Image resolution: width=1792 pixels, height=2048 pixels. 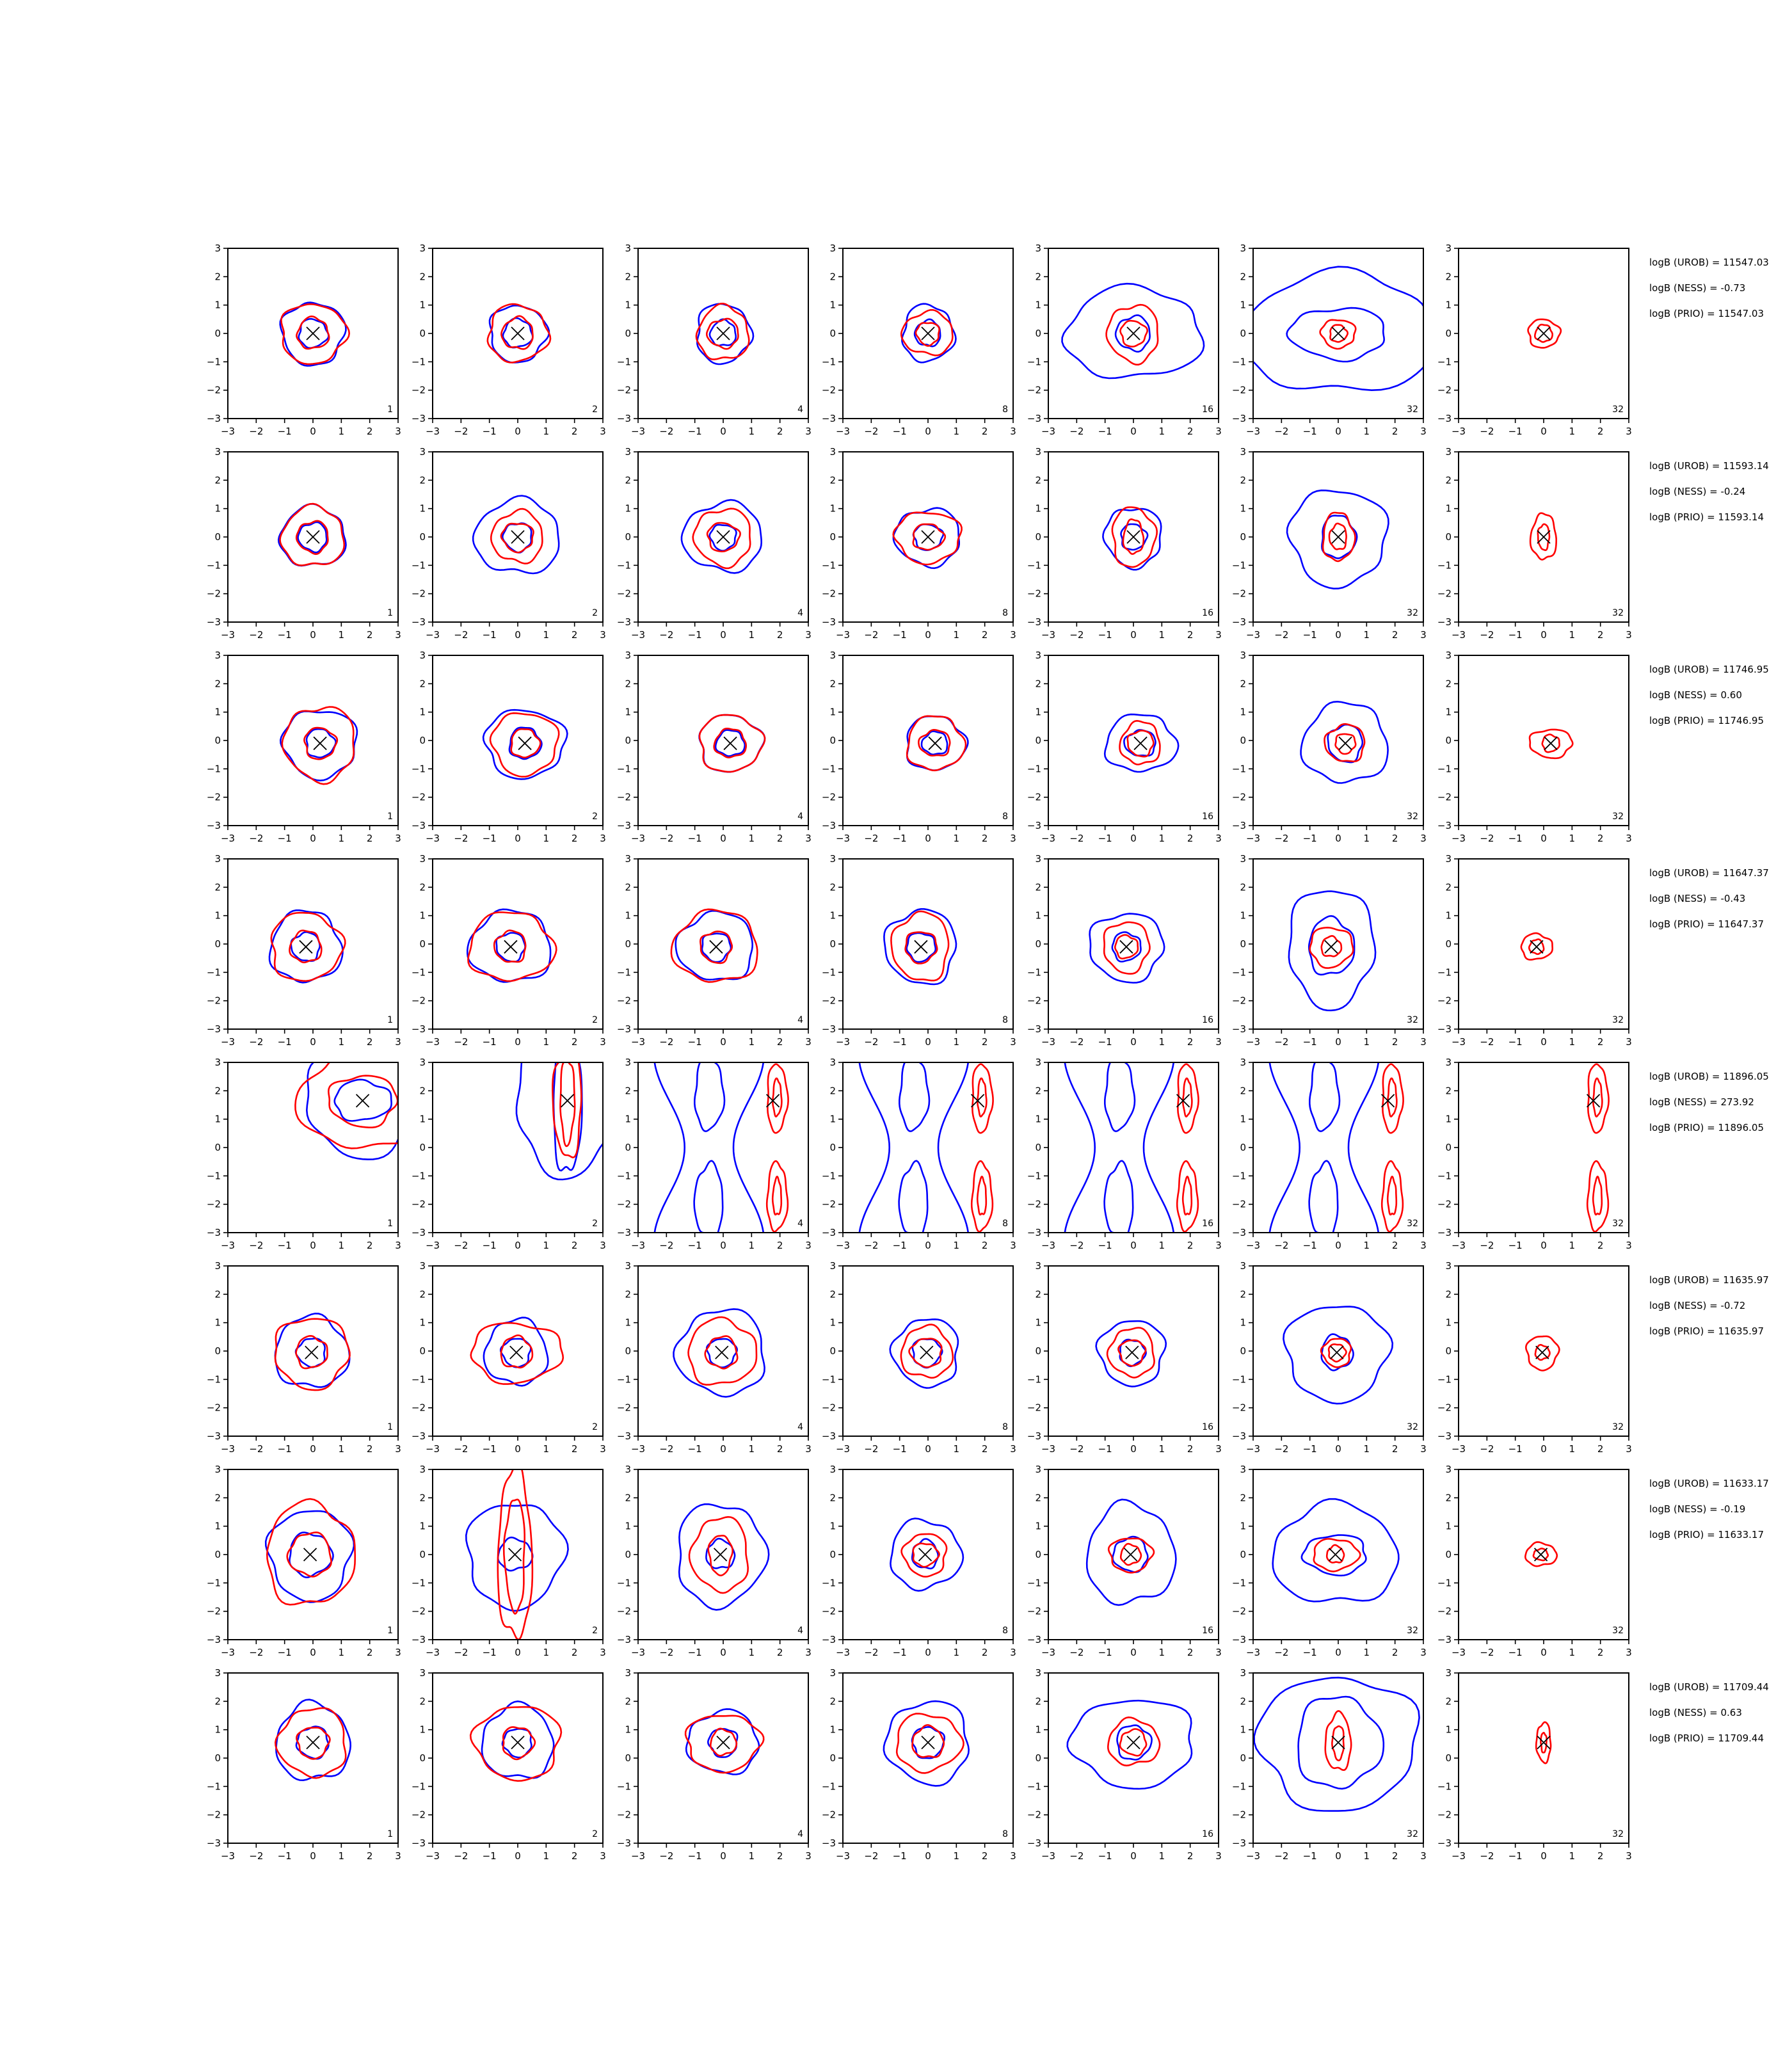 I want to click on stat-line: logB (PRIO) = 11896.05, so click(x=1706, y=1127).